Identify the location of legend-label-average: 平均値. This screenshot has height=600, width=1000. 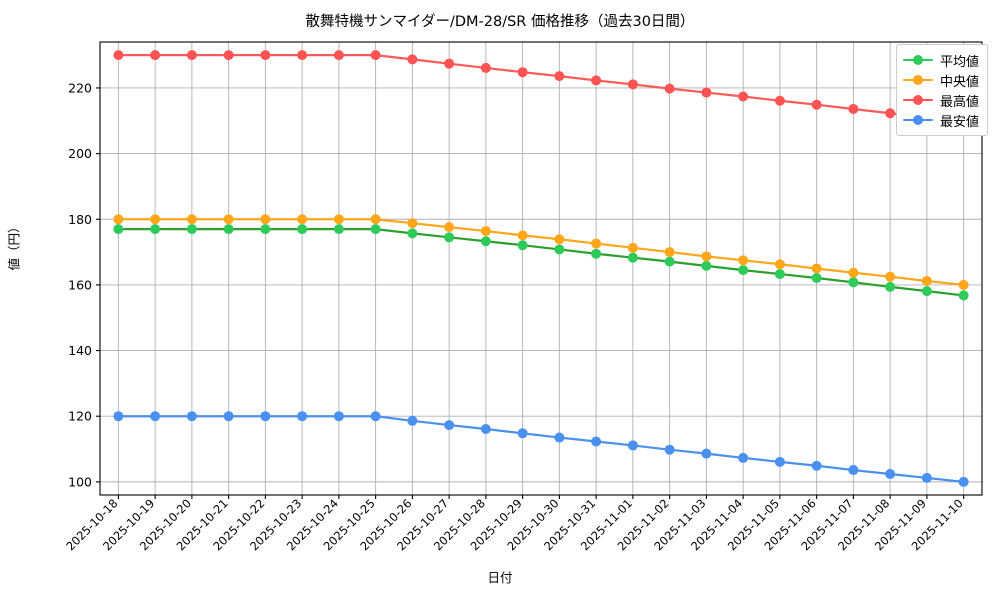
(959, 62).